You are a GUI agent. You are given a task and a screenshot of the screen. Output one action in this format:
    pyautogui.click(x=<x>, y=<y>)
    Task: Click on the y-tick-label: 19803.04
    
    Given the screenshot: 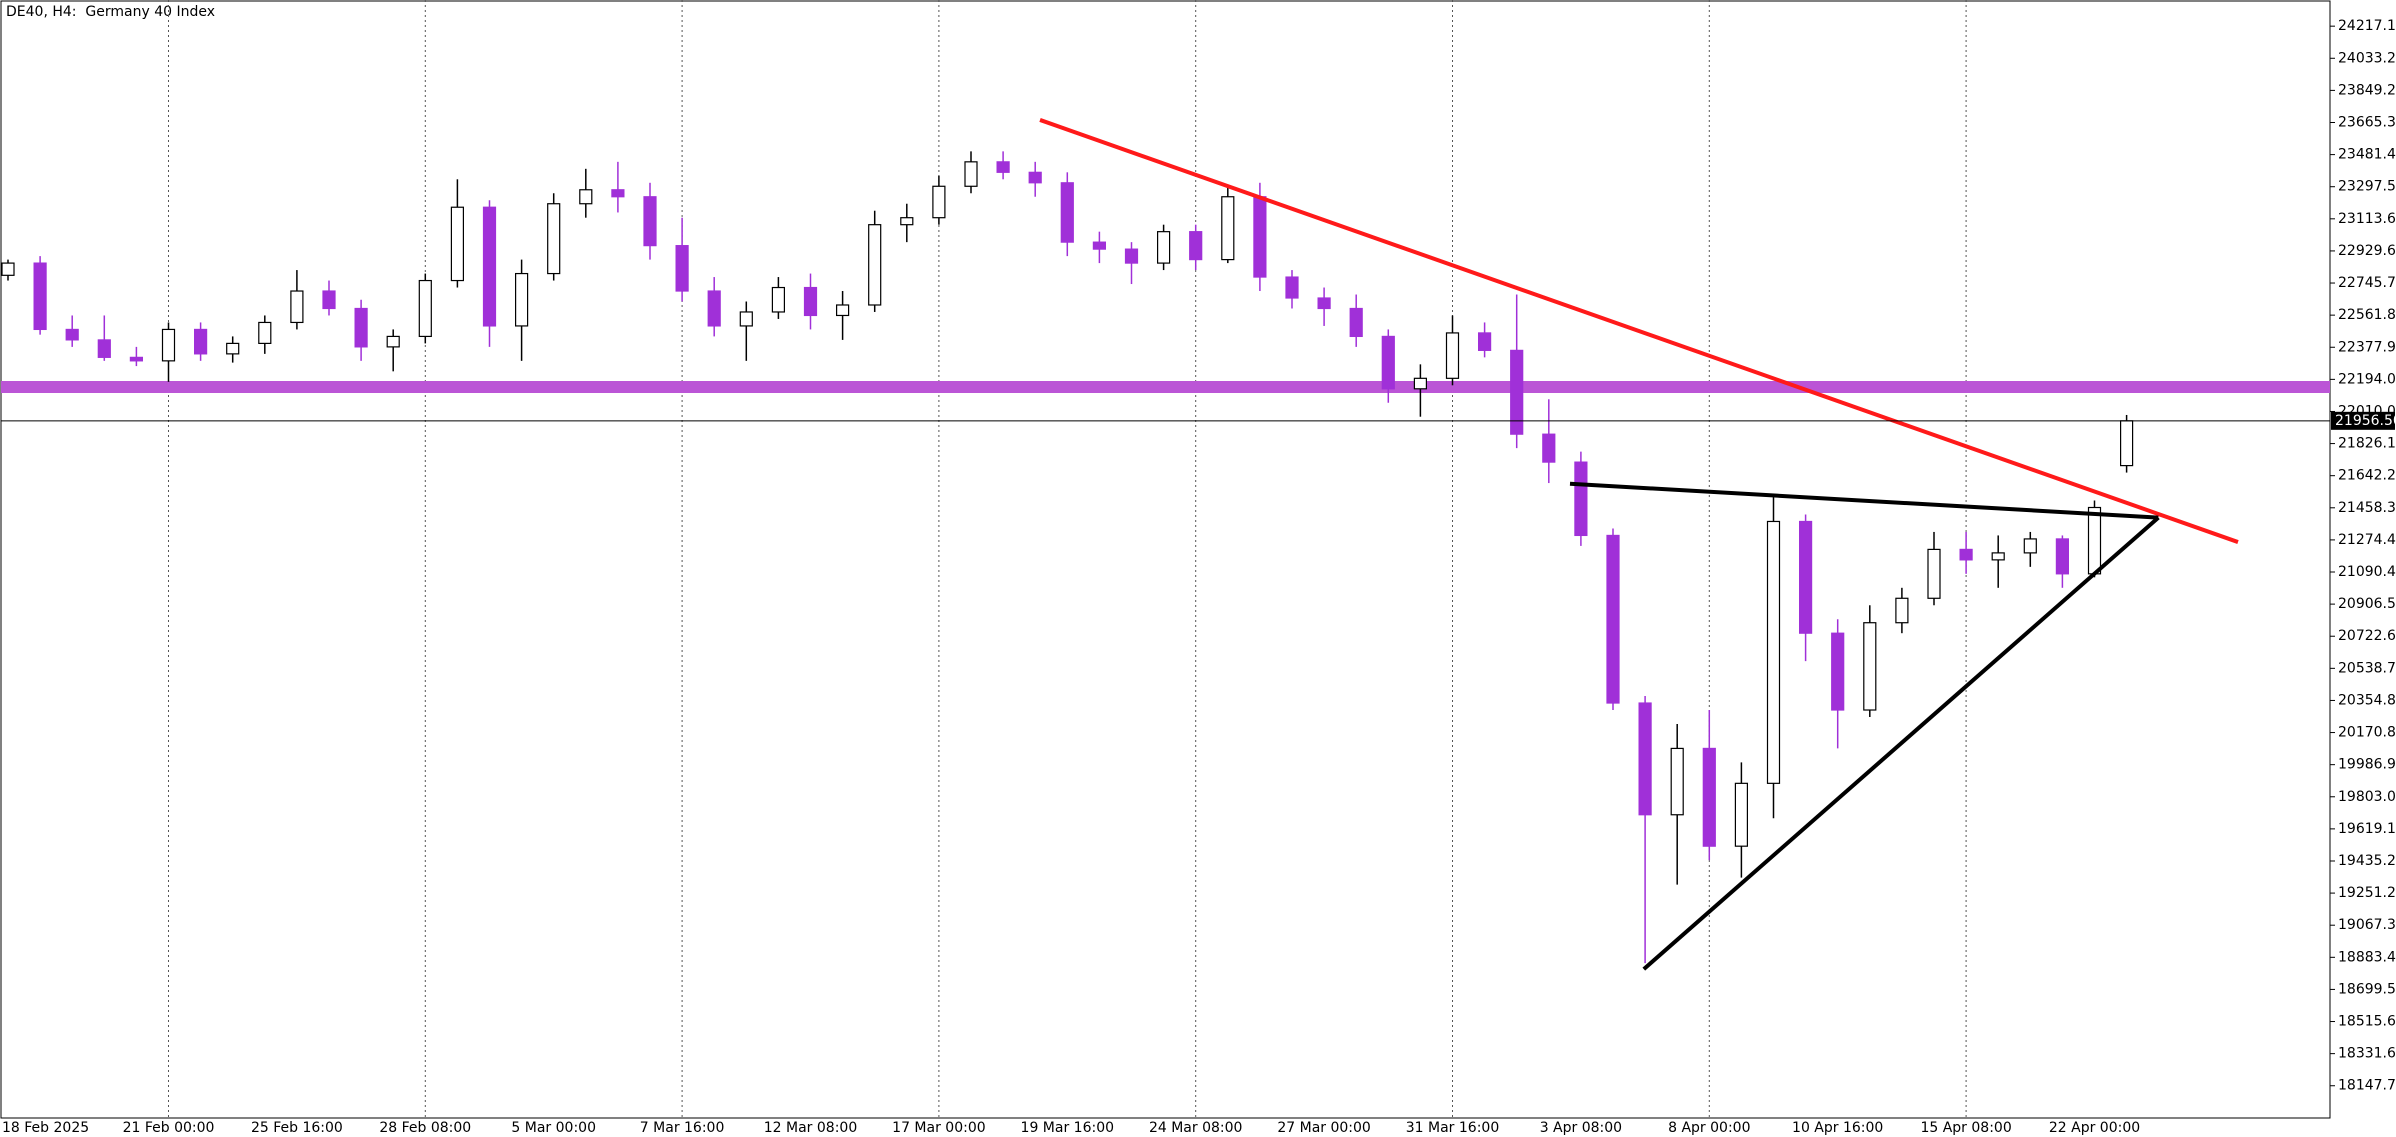 What is the action you would take?
    pyautogui.click(x=2367, y=797)
    